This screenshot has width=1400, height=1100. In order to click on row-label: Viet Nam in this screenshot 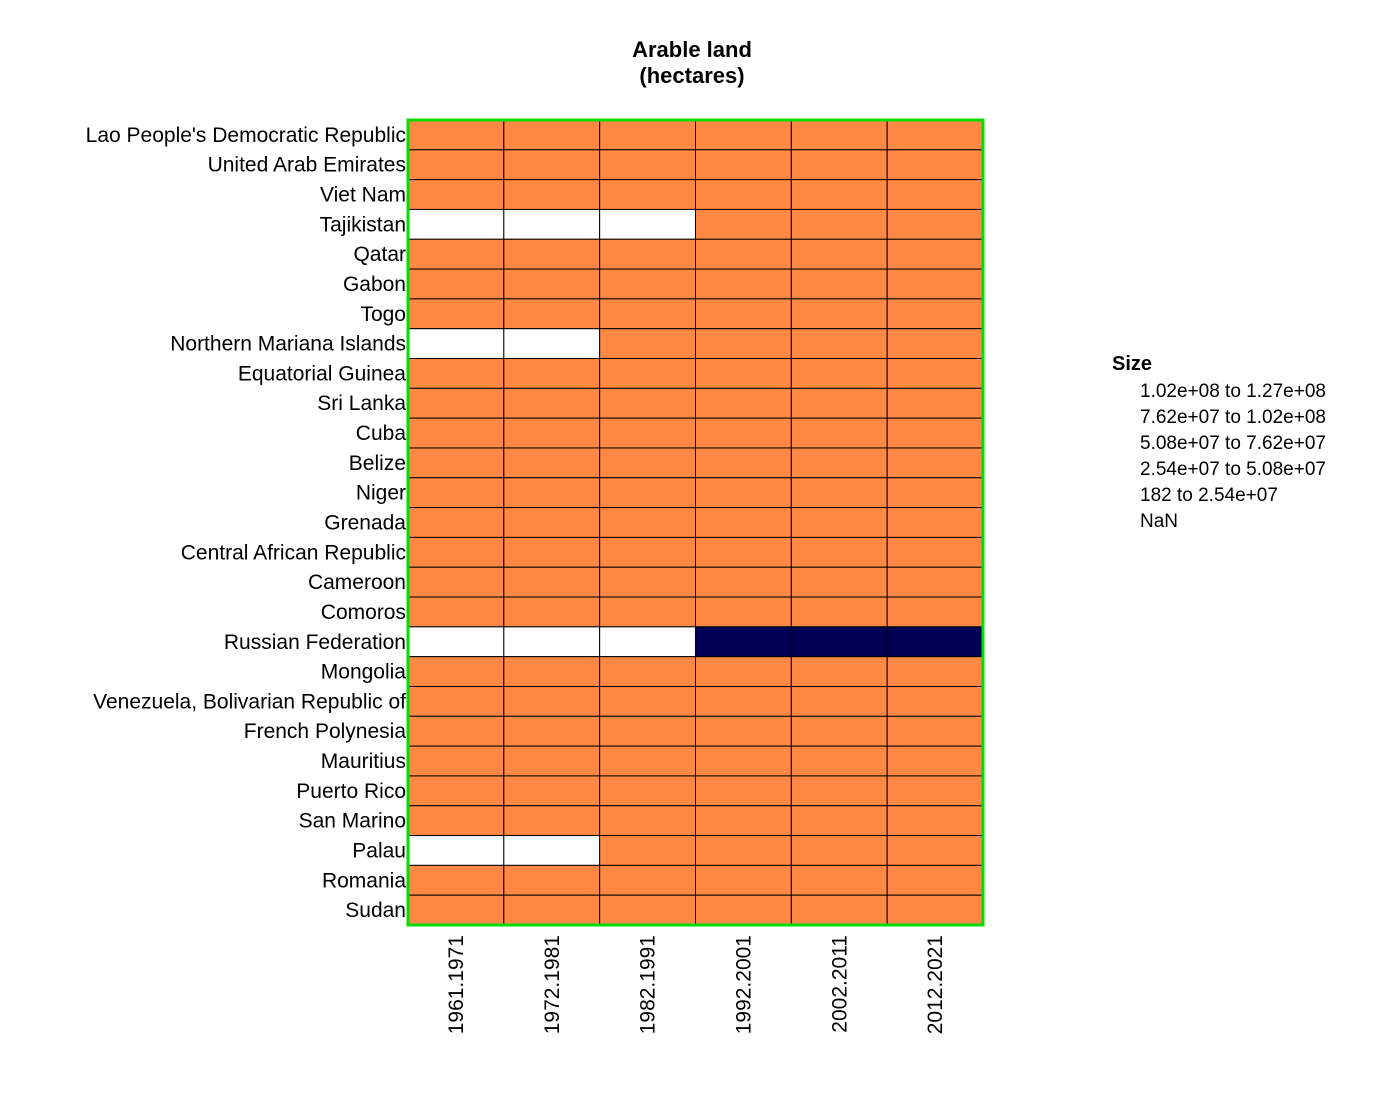, I will do `click(363, 195)`.